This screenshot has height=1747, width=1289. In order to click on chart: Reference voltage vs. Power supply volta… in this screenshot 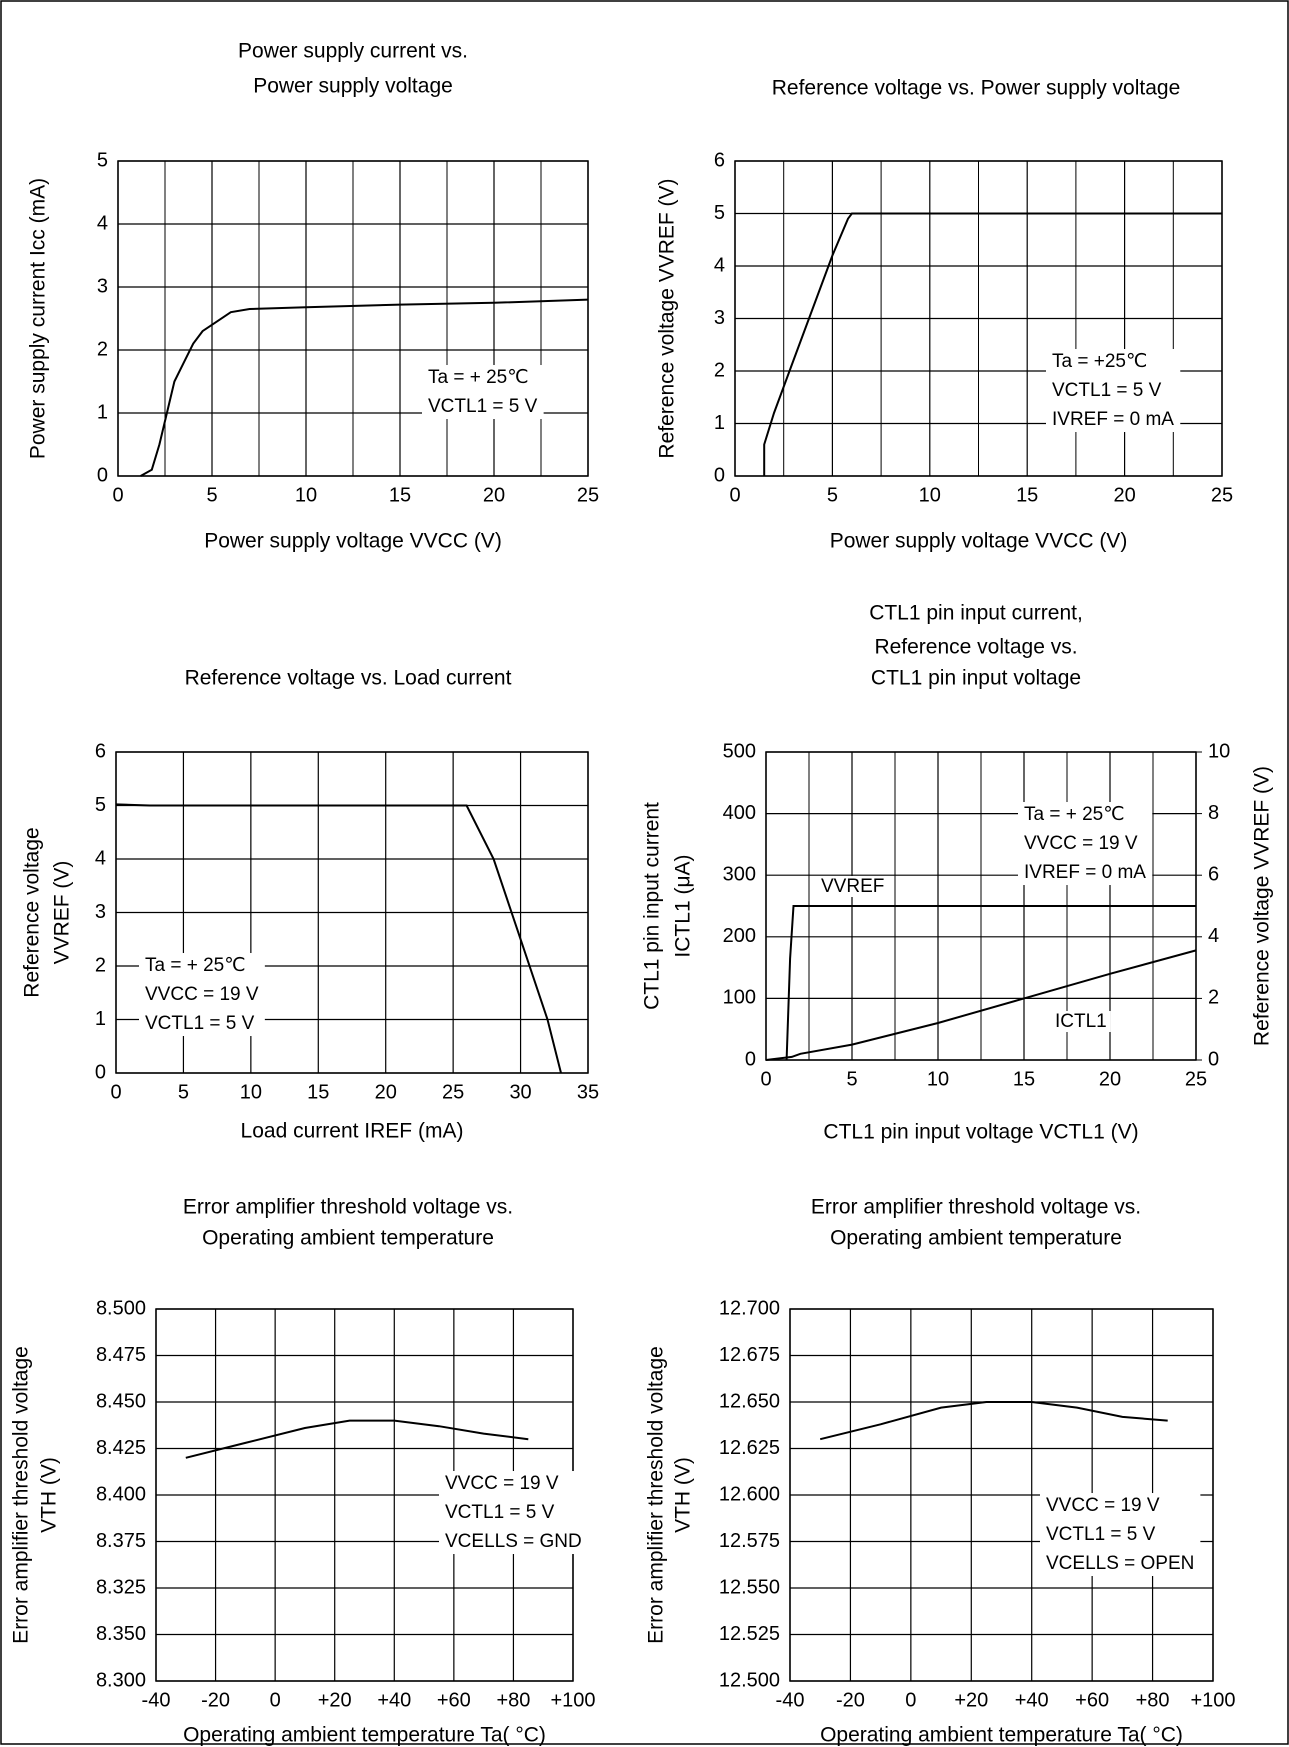, I will do `click(945, 315)`.